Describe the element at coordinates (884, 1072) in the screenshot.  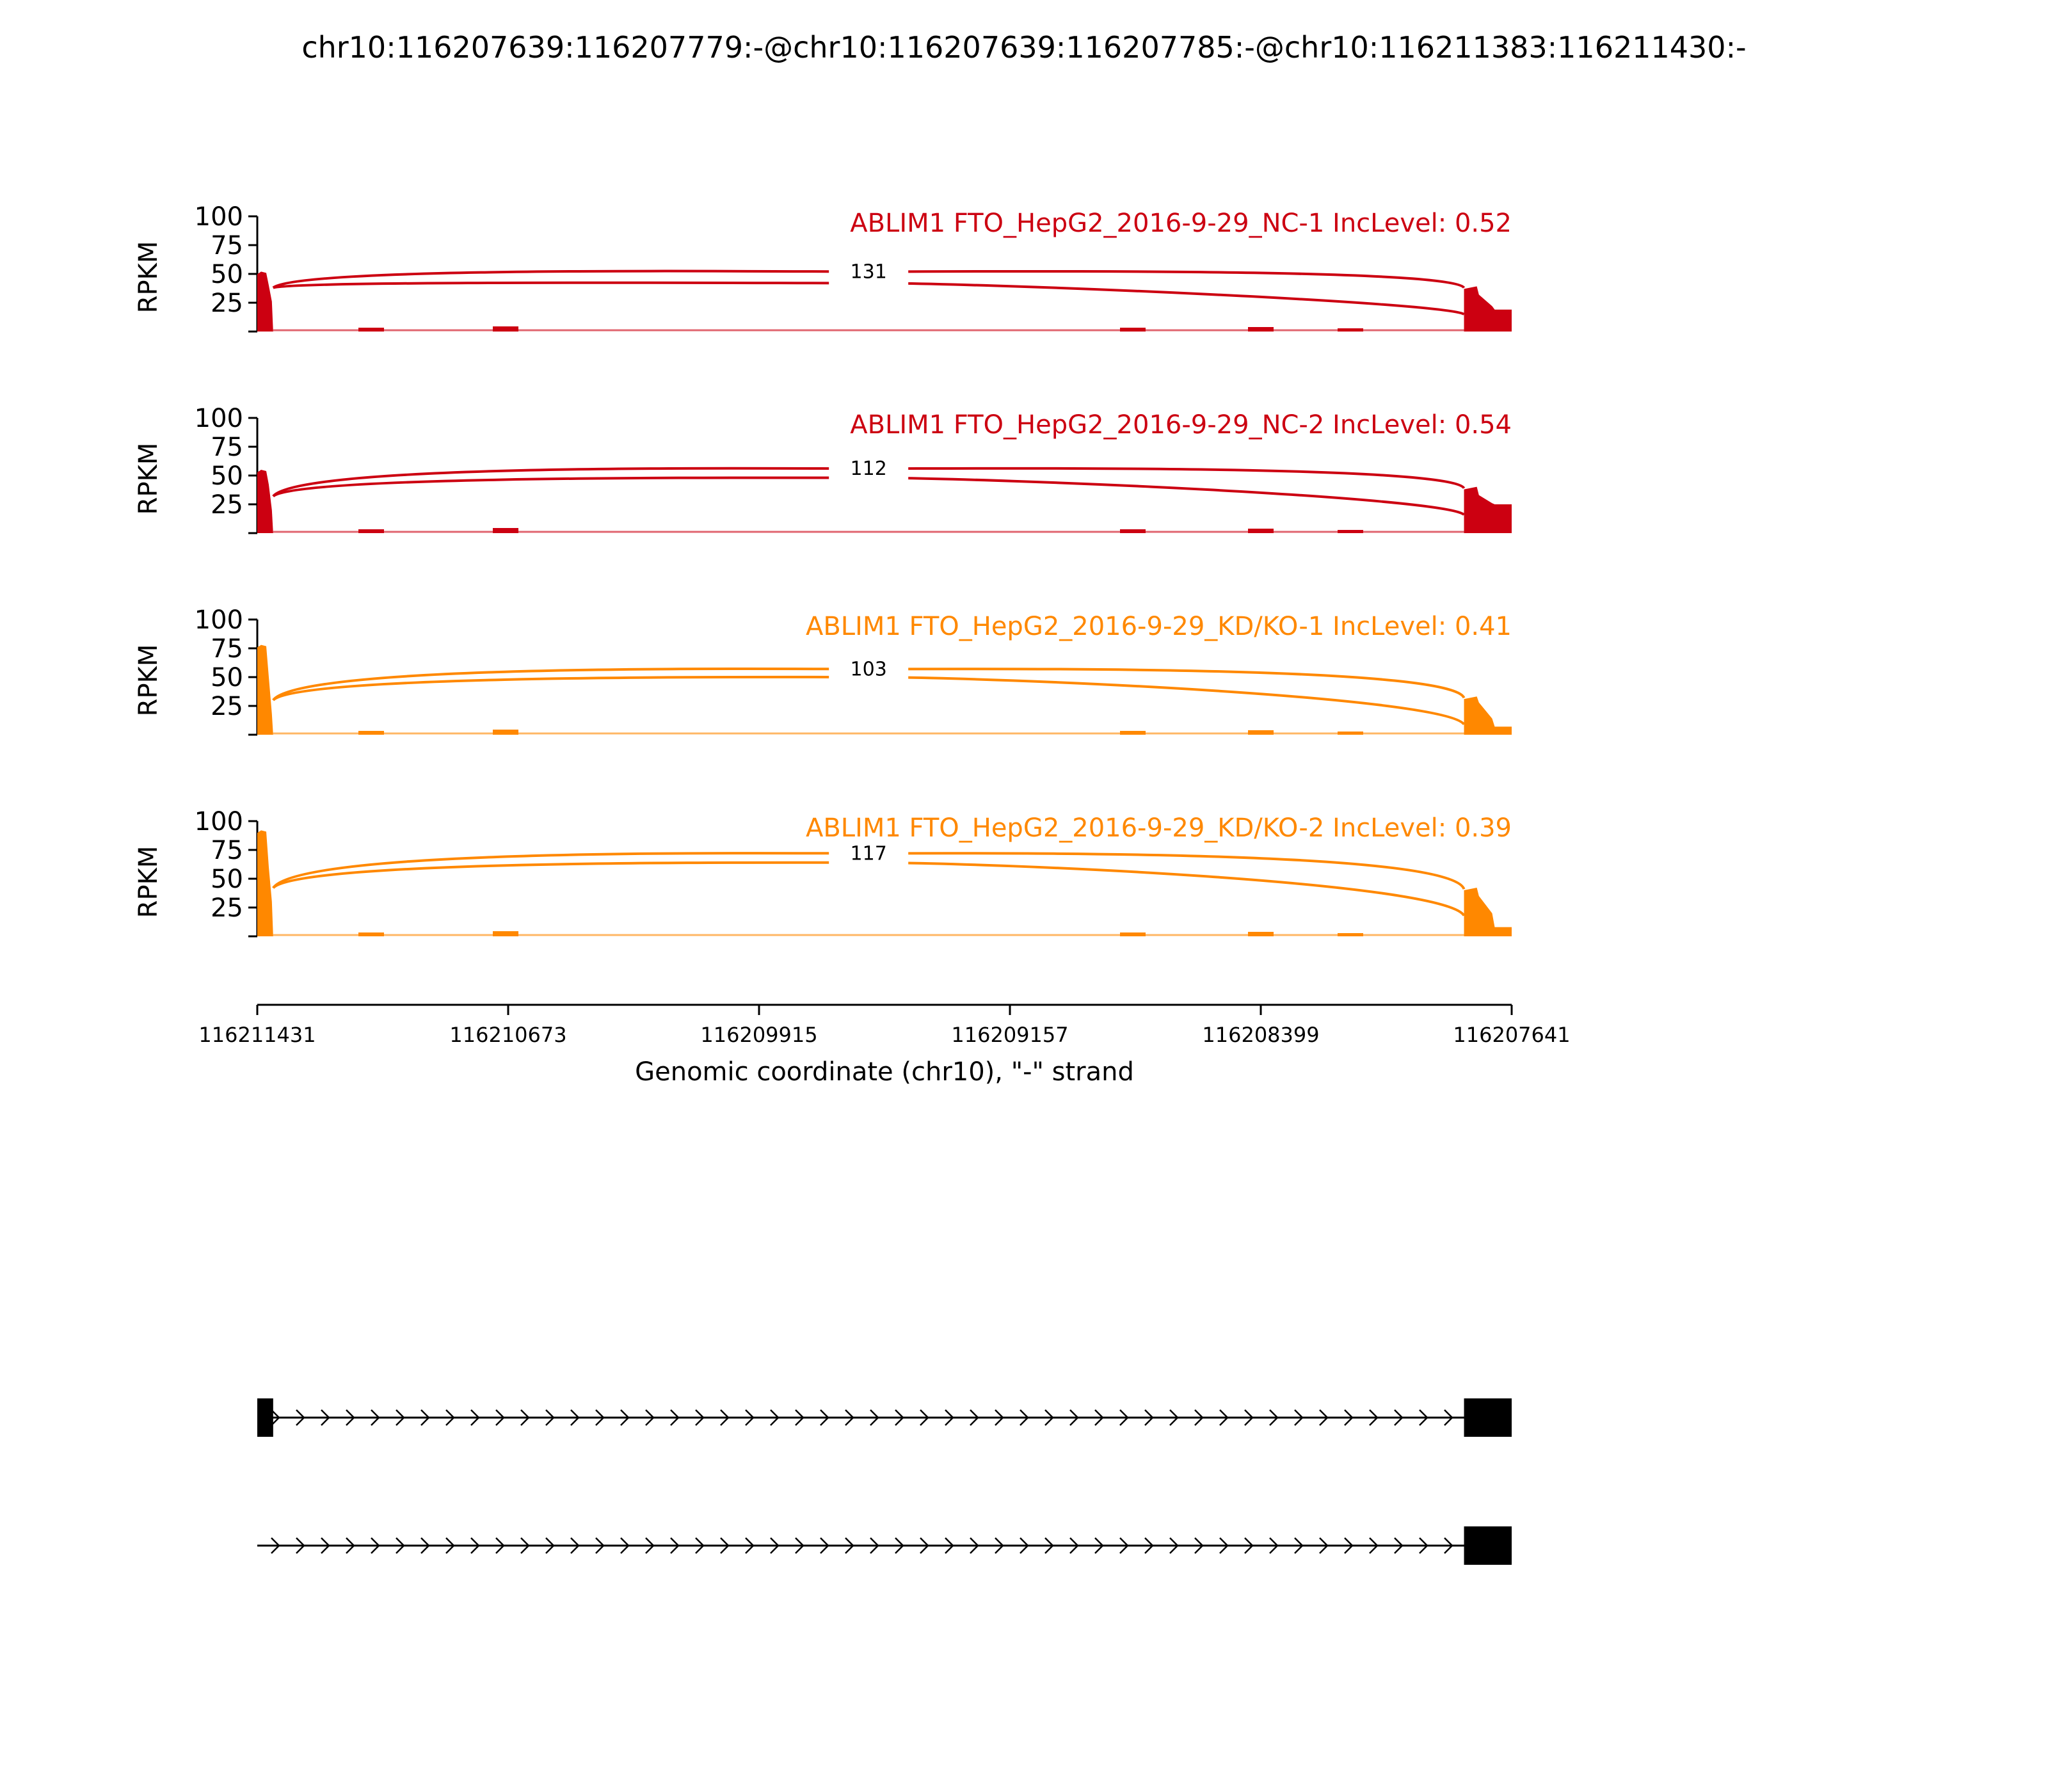
I see `x-axis-label: Genomic coordinate (chr10), "-" strand` at that location.